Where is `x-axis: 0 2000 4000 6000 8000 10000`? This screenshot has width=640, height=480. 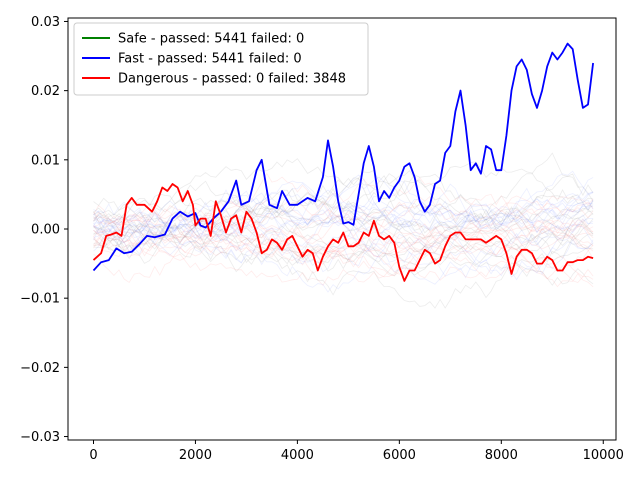
x-axis: 0 2000 4000 6000 8000 10000 is located at coordinates (356, 451).